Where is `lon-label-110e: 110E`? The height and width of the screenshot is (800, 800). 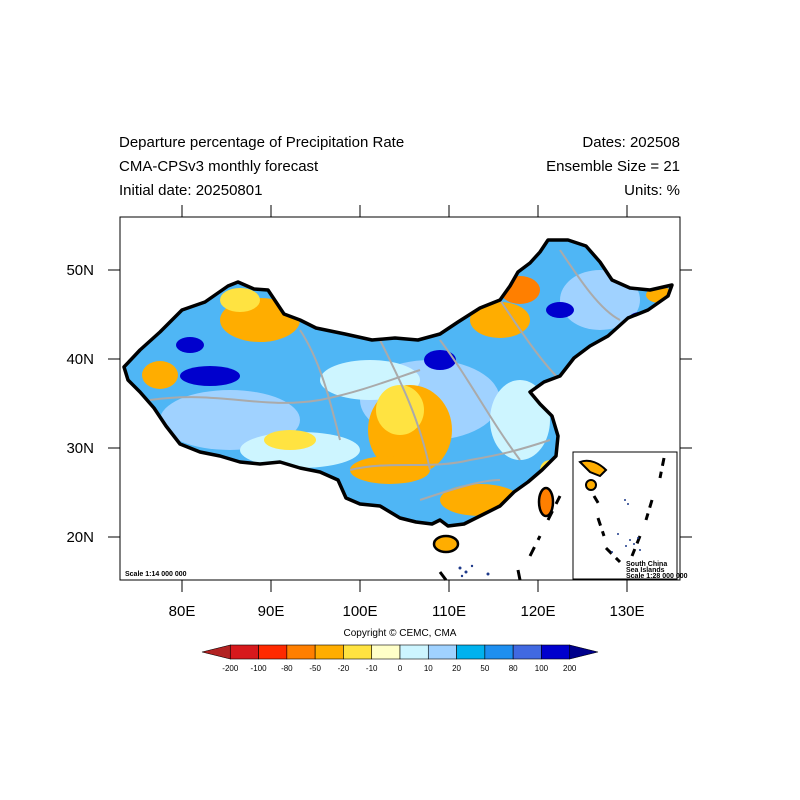 lon-label-110e: 110E is located at coordinates (449, 611).